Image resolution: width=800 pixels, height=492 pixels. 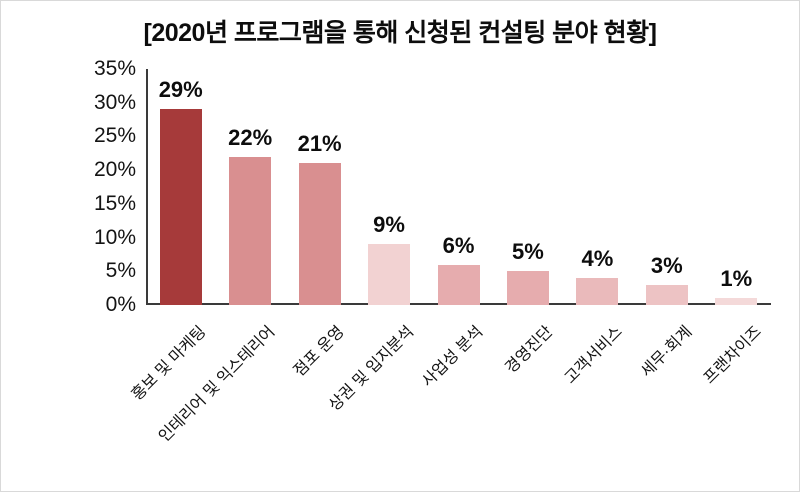 What do you see at coordinates (736, 279) in the screenshot?
I see `bar-value-label: 1%` at bounding box center [736, 279].